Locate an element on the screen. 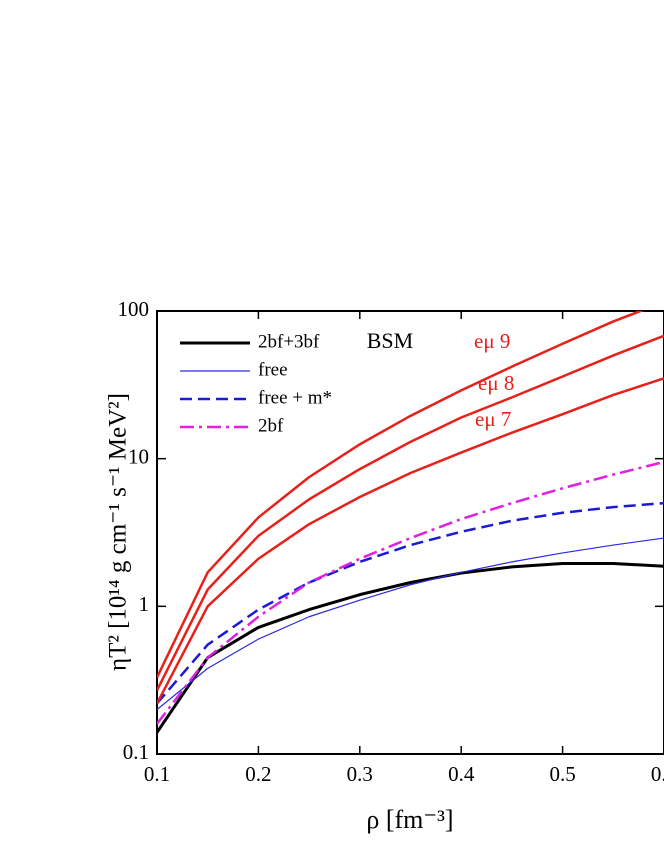 Image resolution: width=664 pixels, height=860 pixels. x-tick-label: 0.4 is located at coordinates (461, 774).